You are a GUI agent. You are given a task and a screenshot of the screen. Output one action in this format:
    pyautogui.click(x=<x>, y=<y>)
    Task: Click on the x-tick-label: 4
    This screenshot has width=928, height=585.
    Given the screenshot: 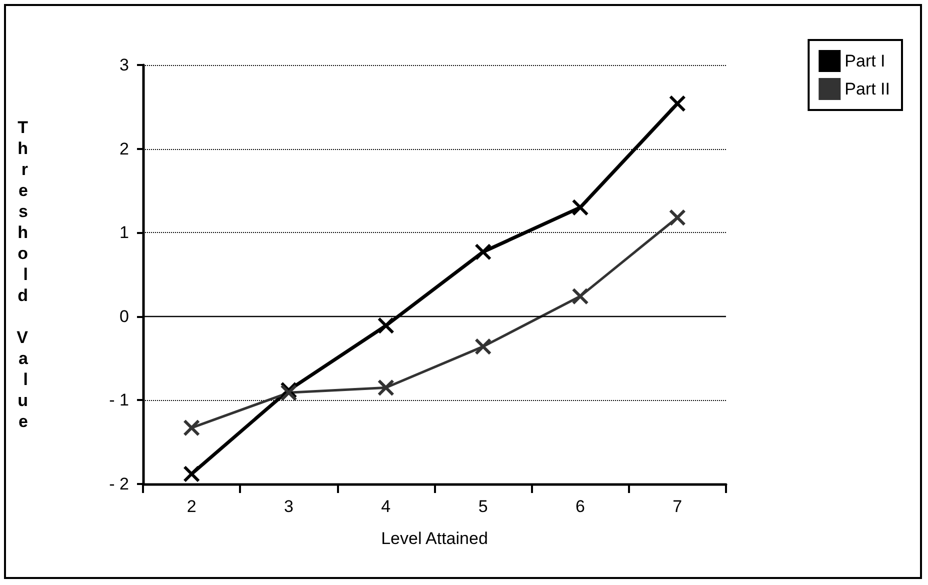 What is the action you would take?
    pyautogui.click(x=386, y=506)
    